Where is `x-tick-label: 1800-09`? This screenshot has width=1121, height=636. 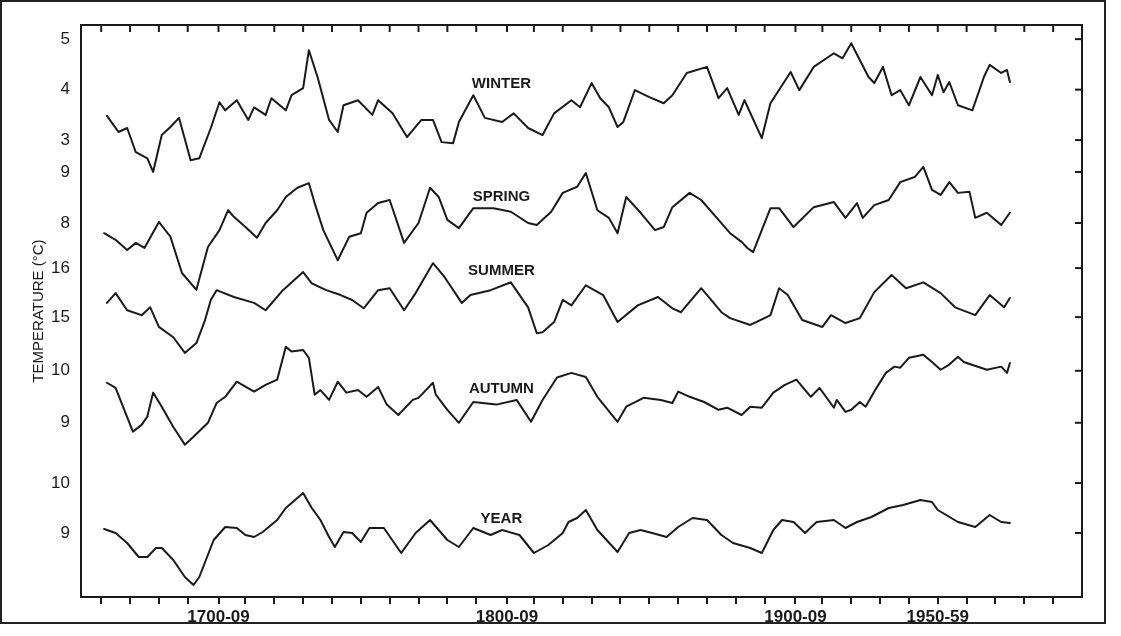
x-tick-label: 1800-09 is located at coordinates (507, 616).